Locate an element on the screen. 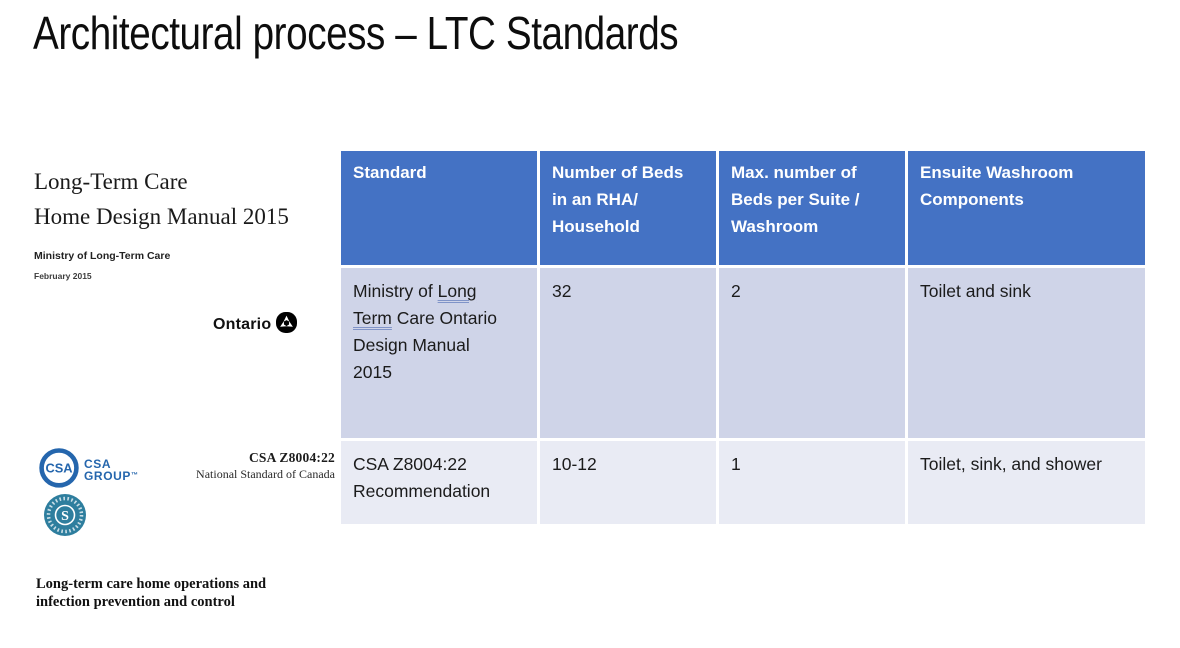 This screenshot has height=648, width=1180. svg-text: S is located at coordinates (65, 516).